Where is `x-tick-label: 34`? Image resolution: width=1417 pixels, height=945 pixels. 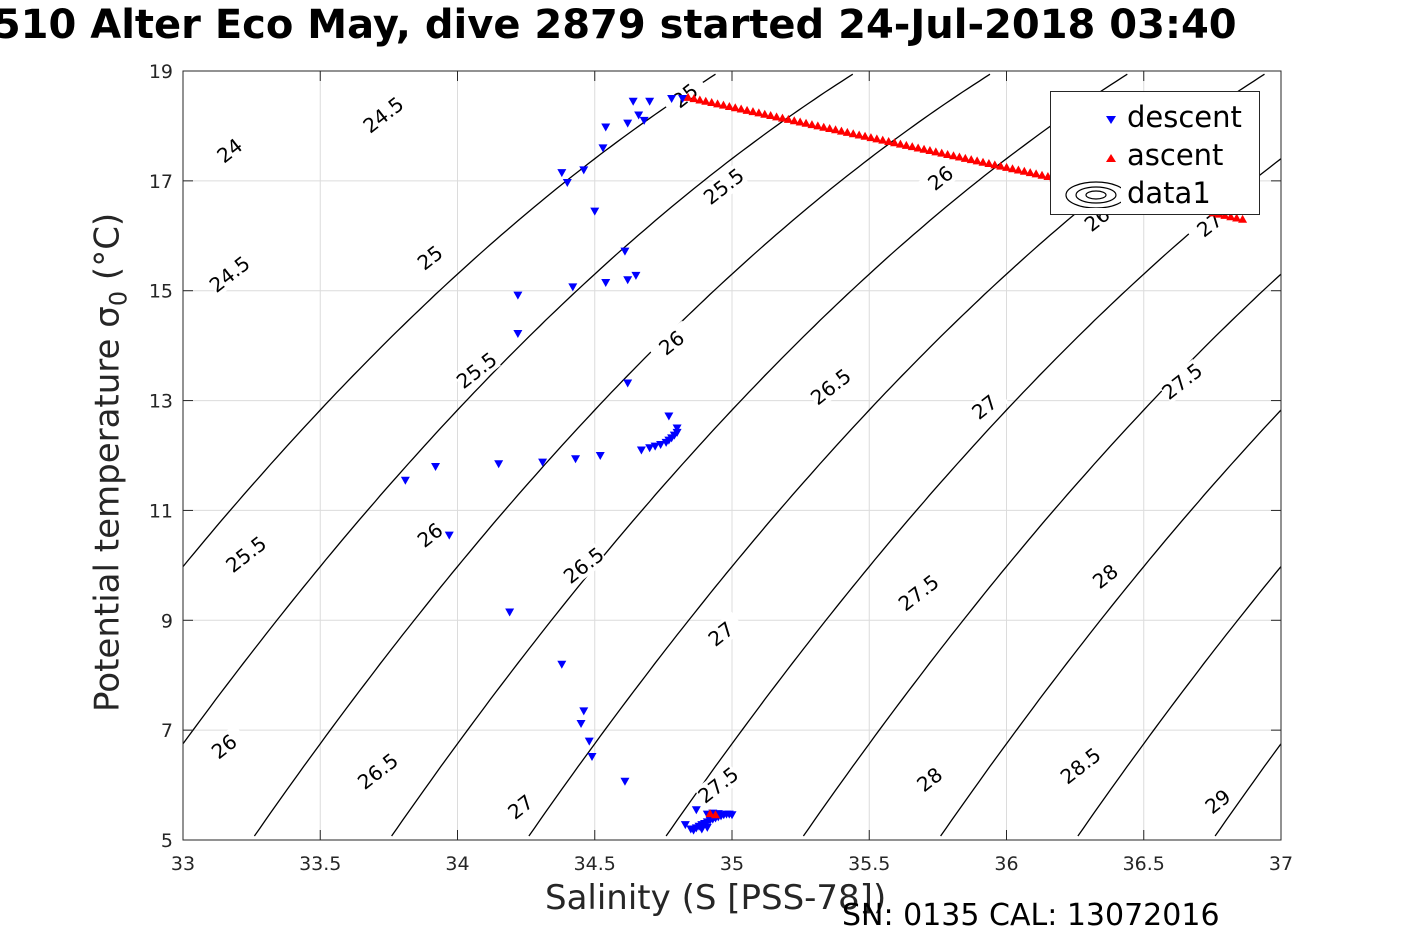 x-tick-label: 34 is located at coordinates (457, 864).